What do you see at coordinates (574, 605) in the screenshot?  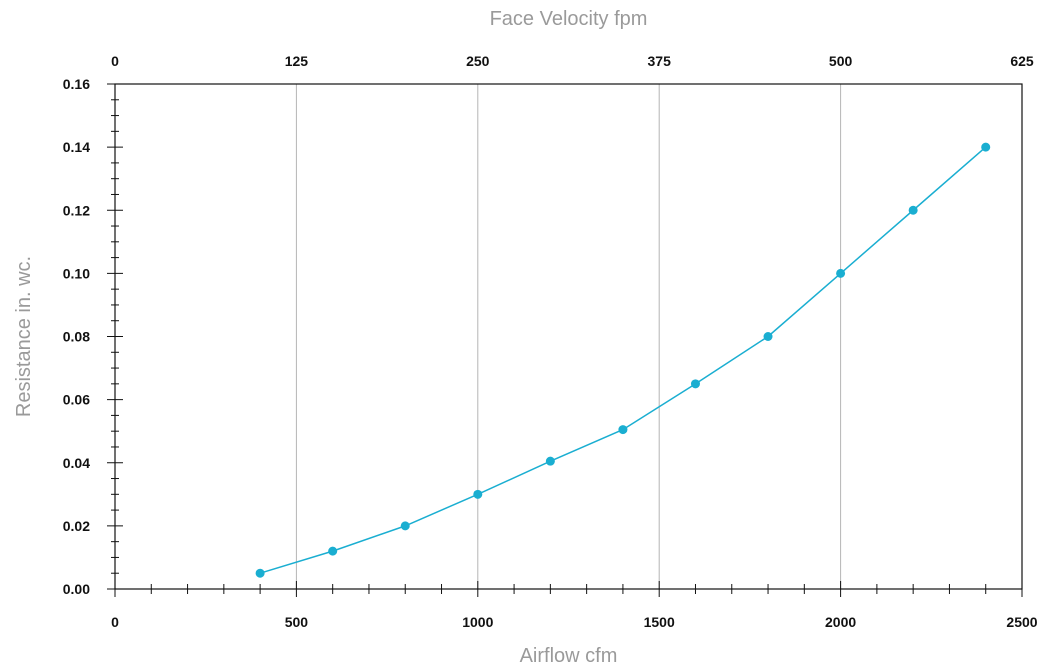 I see `x-axis-ticks: 0 500 1000 1500 2000 2500` at bounding box center [574, 605].